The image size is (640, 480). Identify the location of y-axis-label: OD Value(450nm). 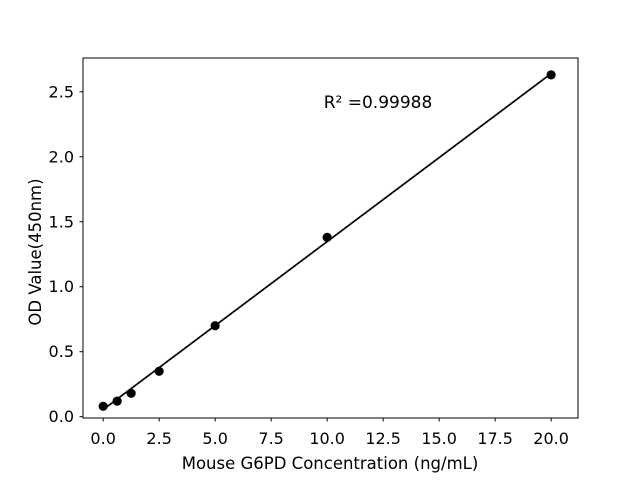
(35, 251).